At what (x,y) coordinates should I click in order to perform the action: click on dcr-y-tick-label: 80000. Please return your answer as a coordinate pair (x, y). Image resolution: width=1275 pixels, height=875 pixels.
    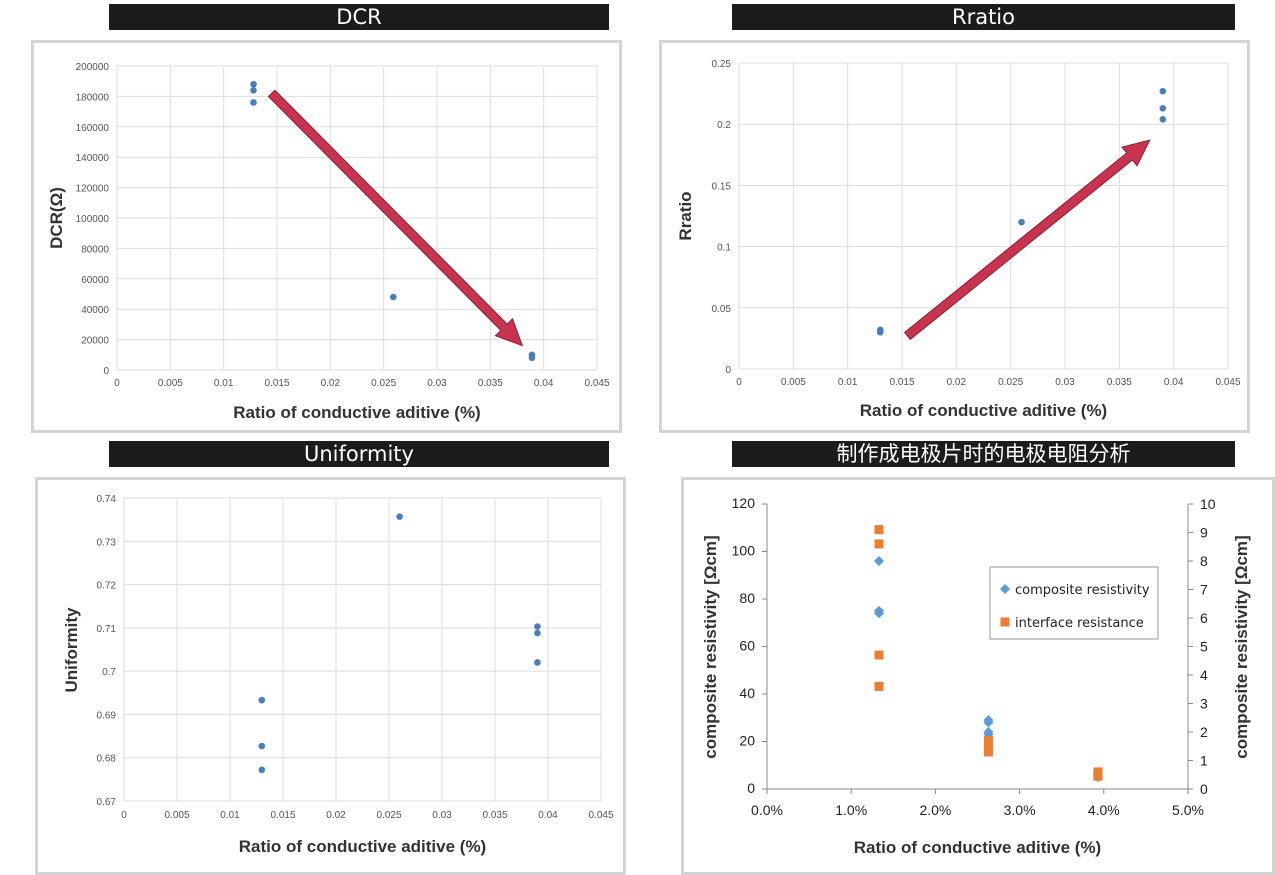
    Looking at the image, I should click on (95, 249).